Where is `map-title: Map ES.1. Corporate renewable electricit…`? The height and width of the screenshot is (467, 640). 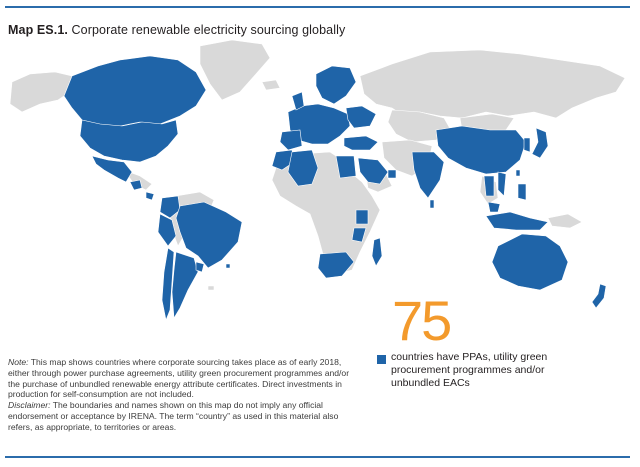 map-title: Map ES.1. Corporate renewable electricit… is located at coordinates (176, 30).